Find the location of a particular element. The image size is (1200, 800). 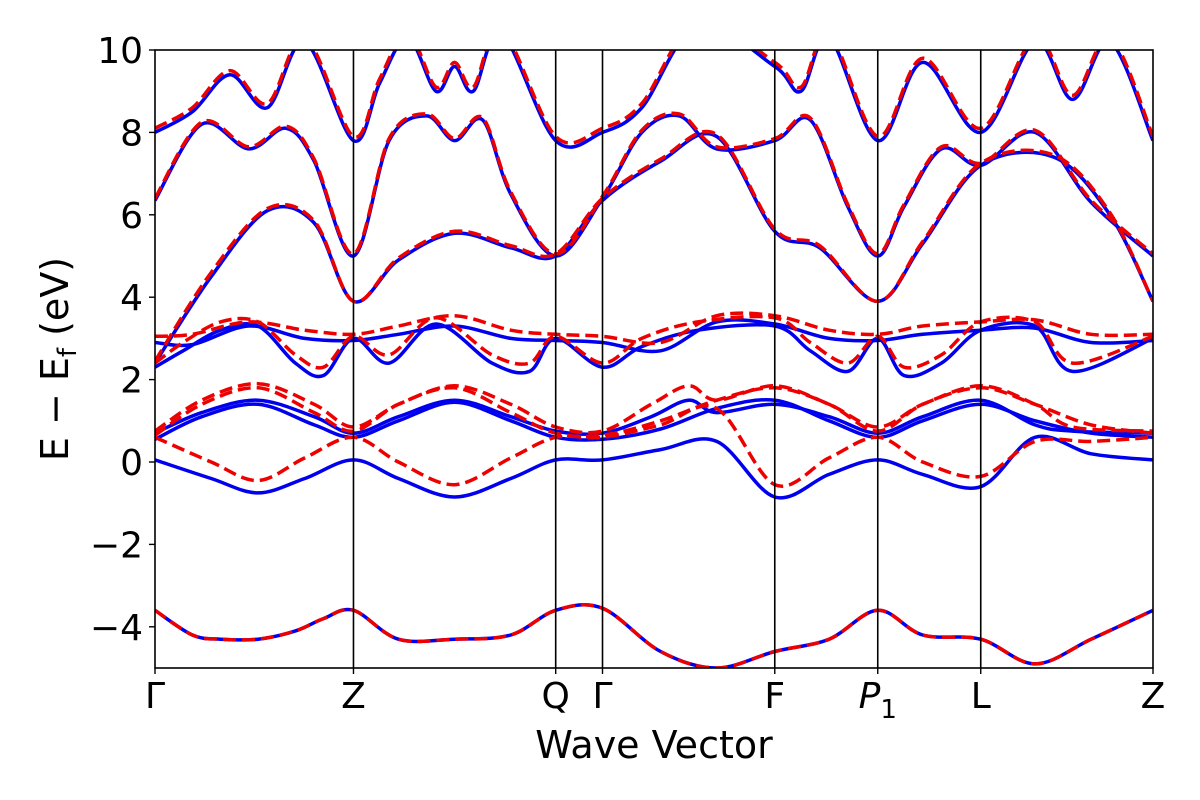

y-tick-label: 10 is located at coordinates (120, 51).